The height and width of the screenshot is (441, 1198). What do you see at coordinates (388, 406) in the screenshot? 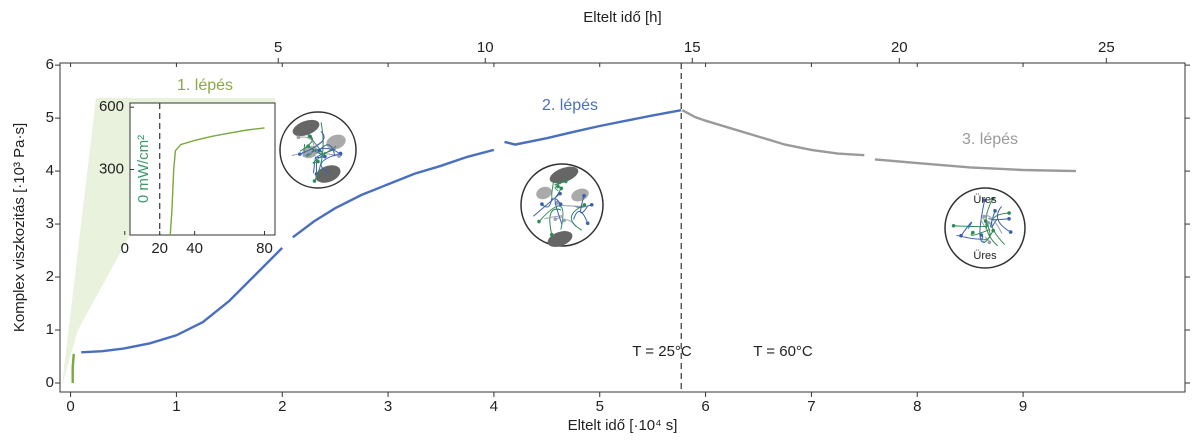
I see `x-tick-label: 3` at bounding box center [388, 406].